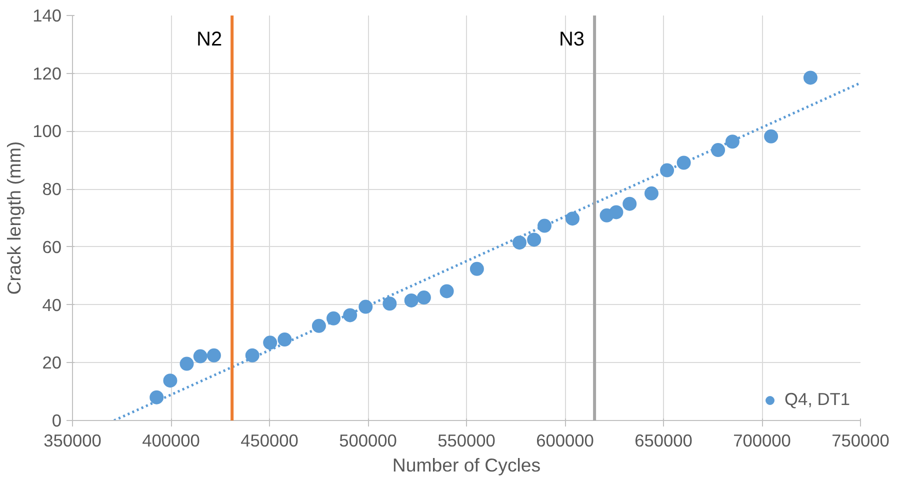 The height and width of the screenshot is (482, 904). I want to click on x-tick-label: 400000, so click(171, 440).